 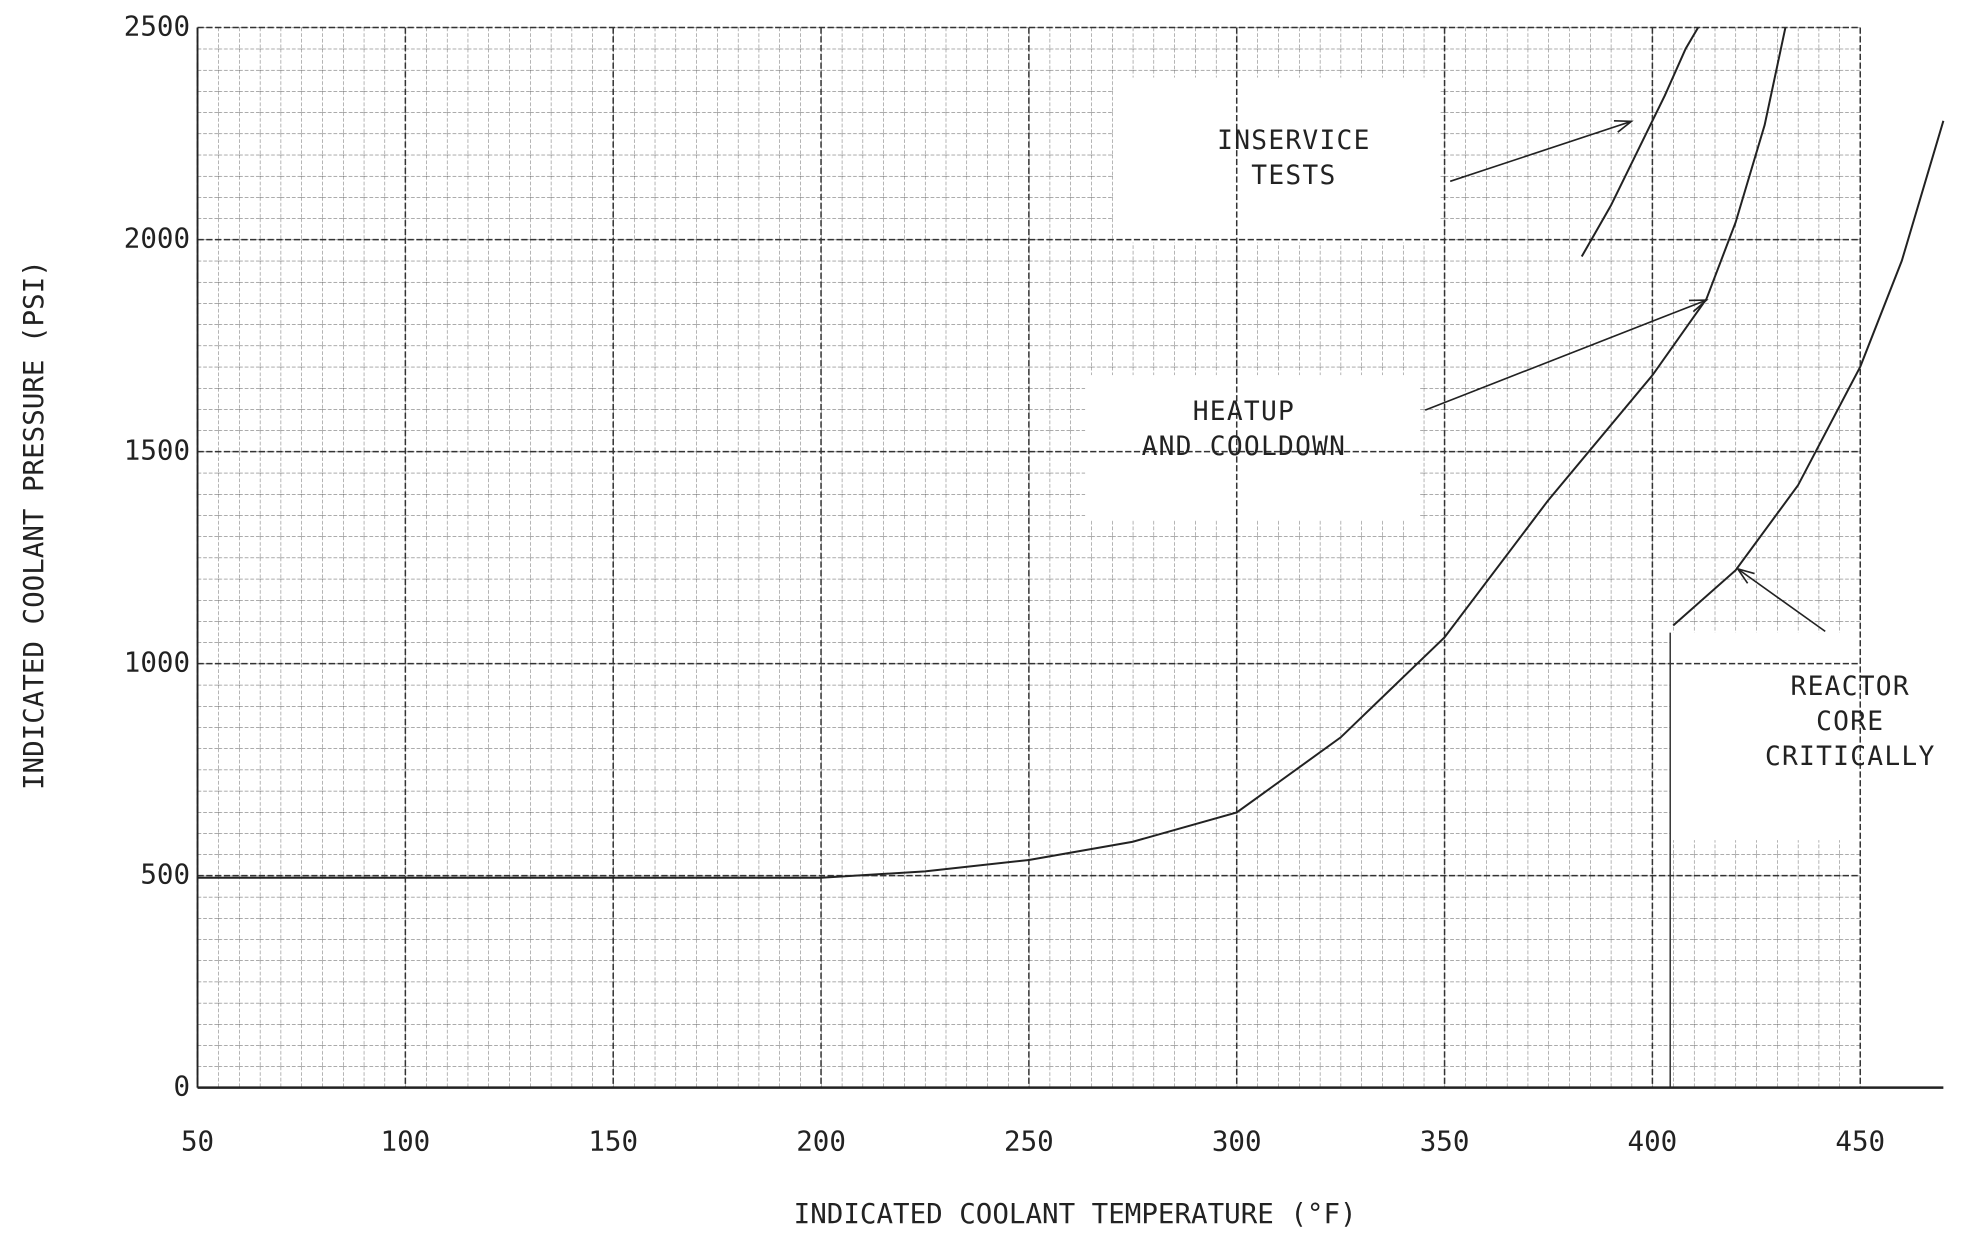 I want to click on annotation: HEATUP, so click(x=1244, y=412).